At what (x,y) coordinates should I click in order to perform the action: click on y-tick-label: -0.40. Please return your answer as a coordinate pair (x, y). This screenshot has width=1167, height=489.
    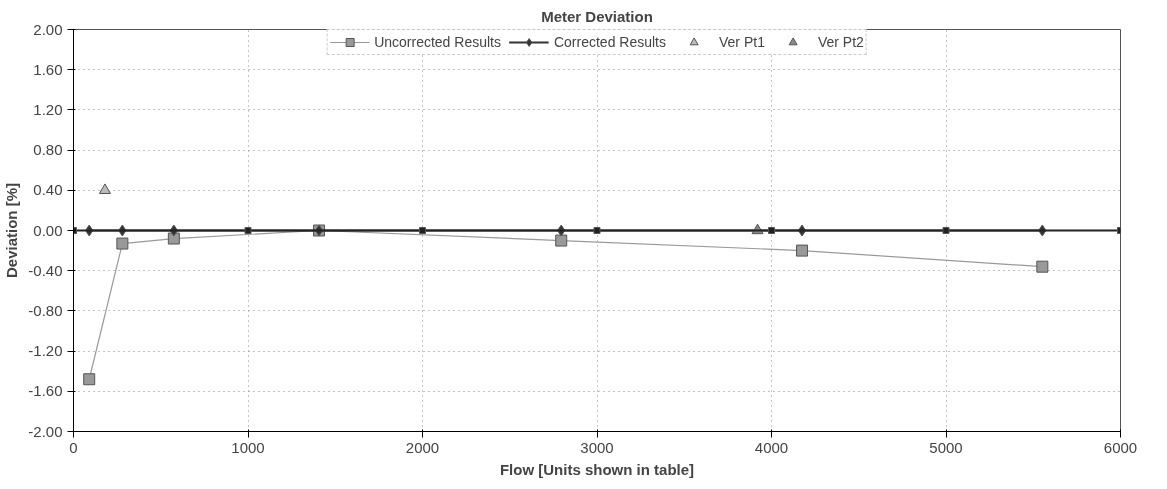
    Looking at the image, I should click on (45, 270).